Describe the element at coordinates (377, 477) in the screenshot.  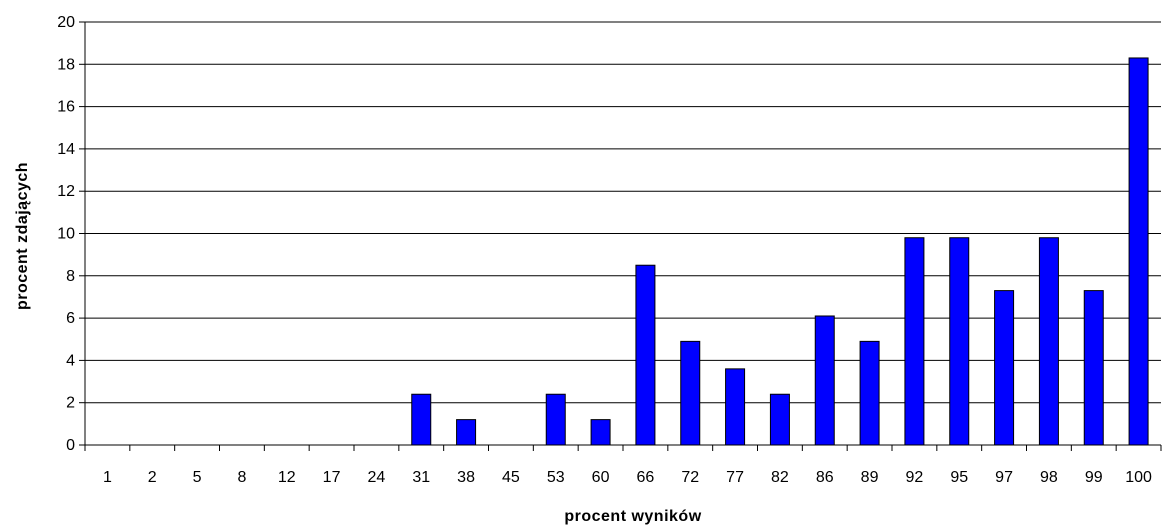
I see `x-tick-label: 24` at that location.